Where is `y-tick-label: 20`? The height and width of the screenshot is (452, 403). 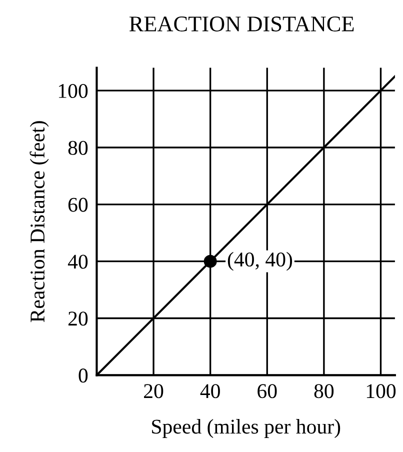
y-tick-label: 20 is located at coordinates (78, 319).